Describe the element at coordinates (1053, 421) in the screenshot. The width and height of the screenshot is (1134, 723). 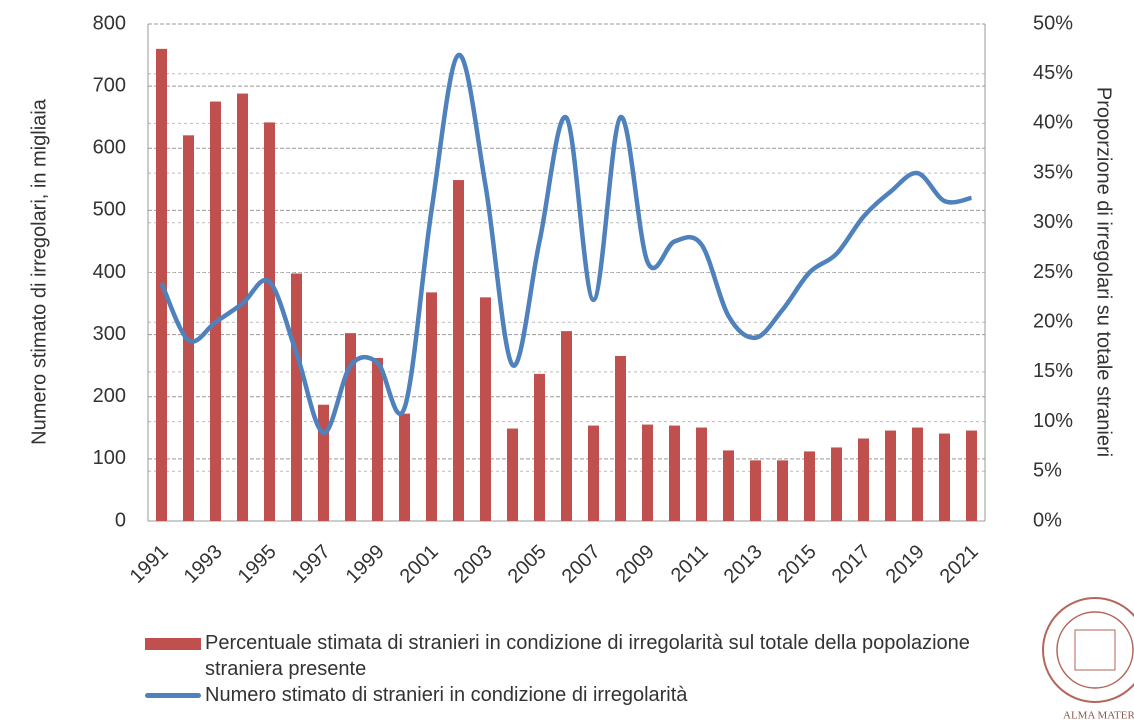
I see `y2-tick-label: 10%` at that location.